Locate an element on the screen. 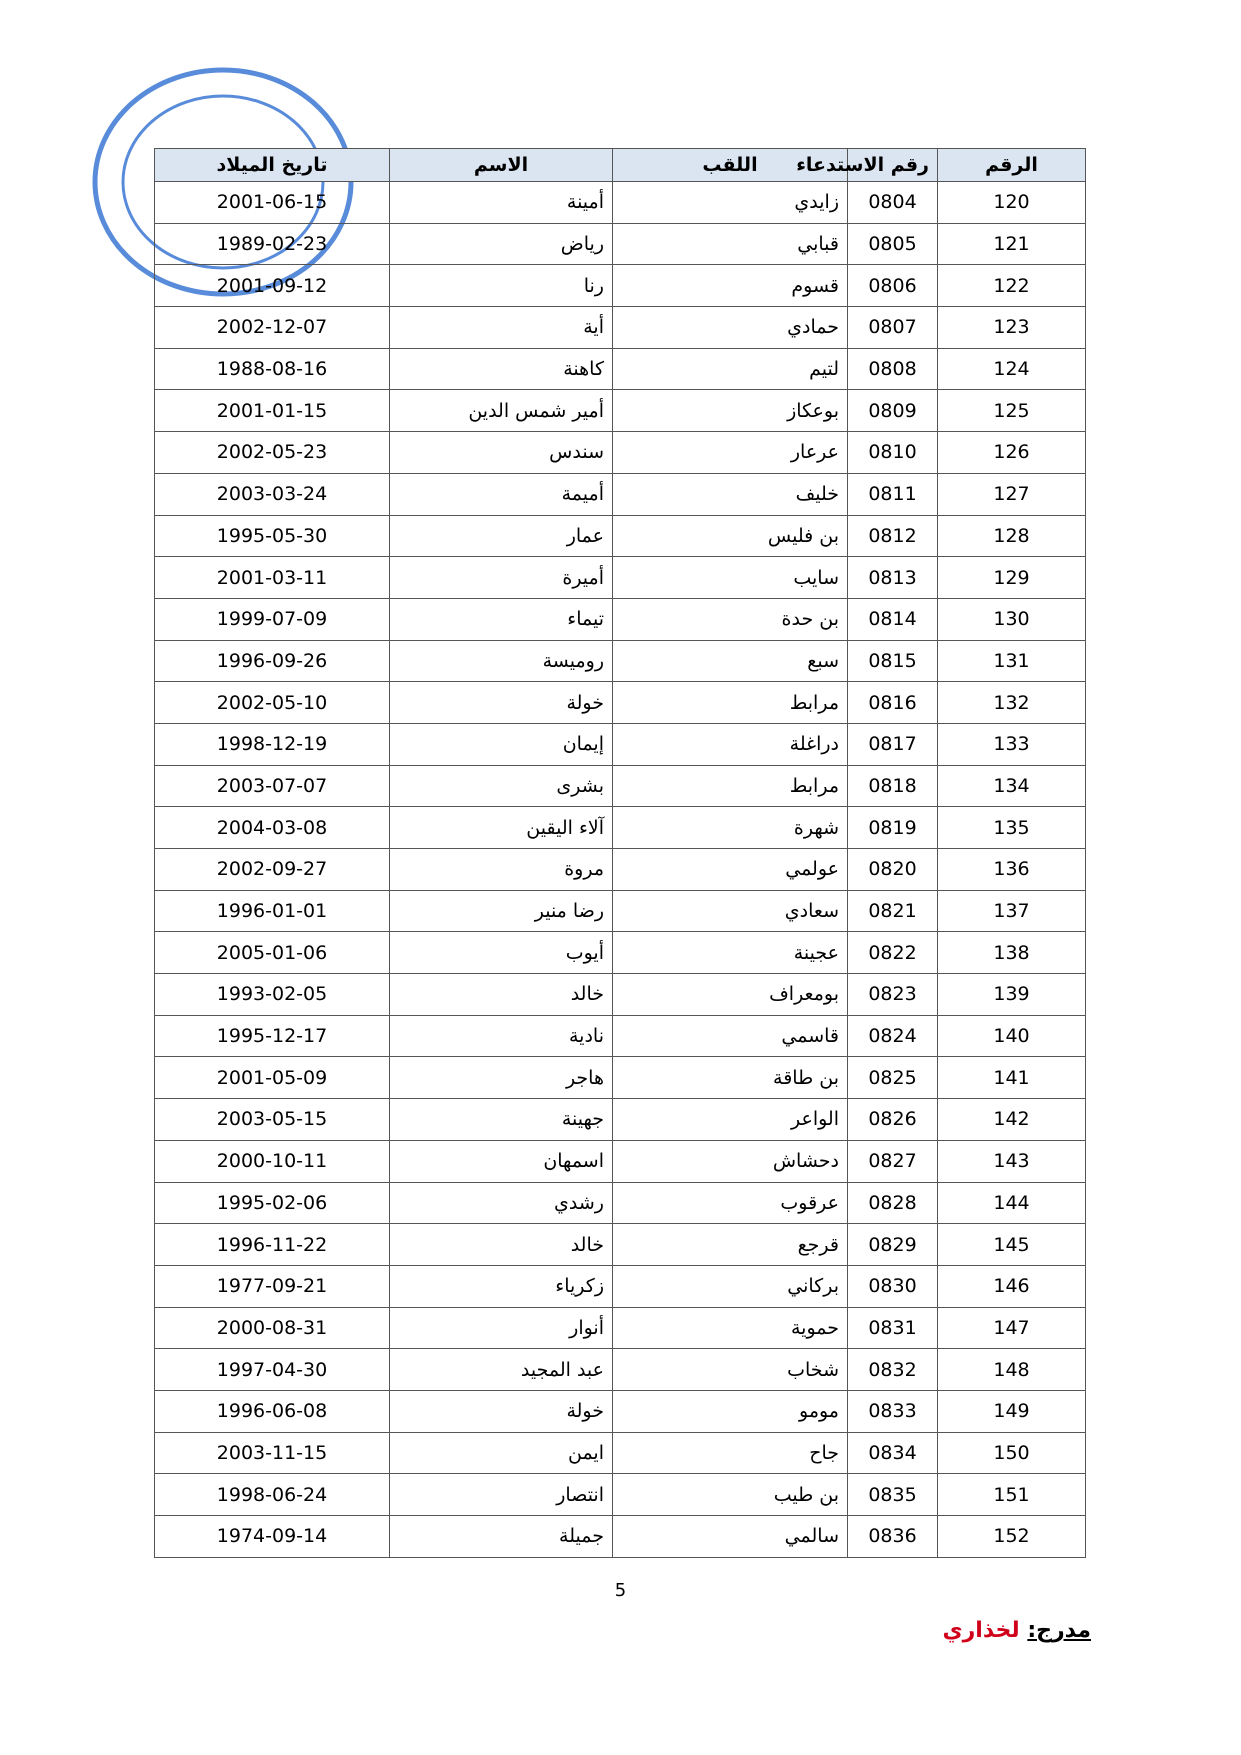 Image resolution: width=1241 pixels, height=1755 pixels. table-cell: 2000-10-11 is located at coordinates (272, 1161).